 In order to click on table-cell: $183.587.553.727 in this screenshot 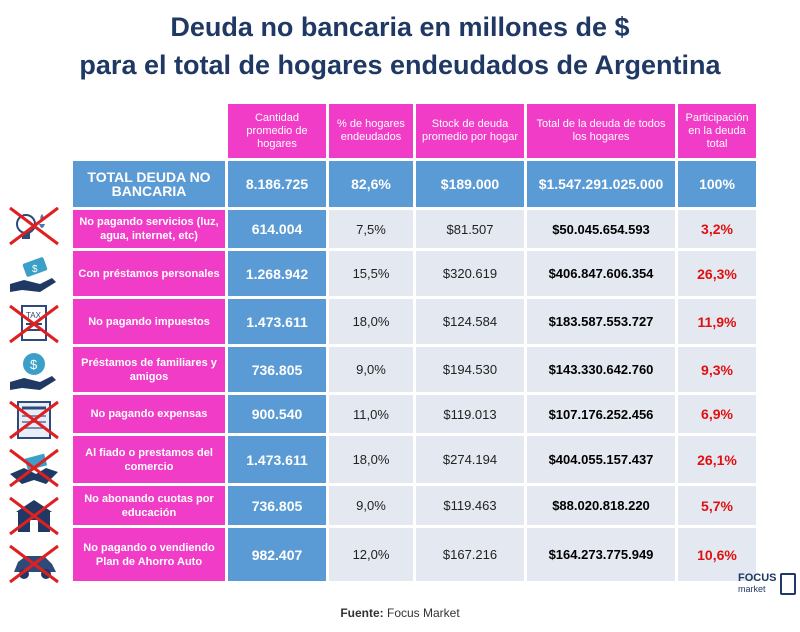, I will do `click(601, 321)`.